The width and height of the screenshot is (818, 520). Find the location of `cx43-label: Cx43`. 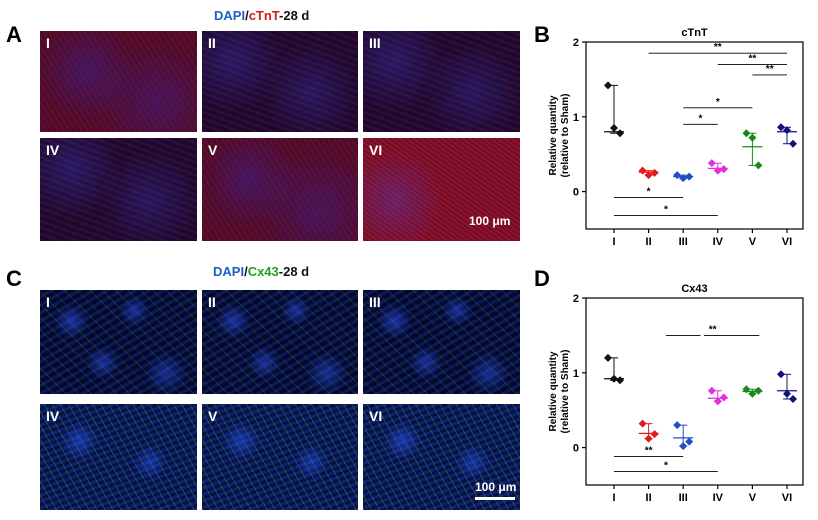

cx43-label: Cx43 is located at coordinates (263, 271).